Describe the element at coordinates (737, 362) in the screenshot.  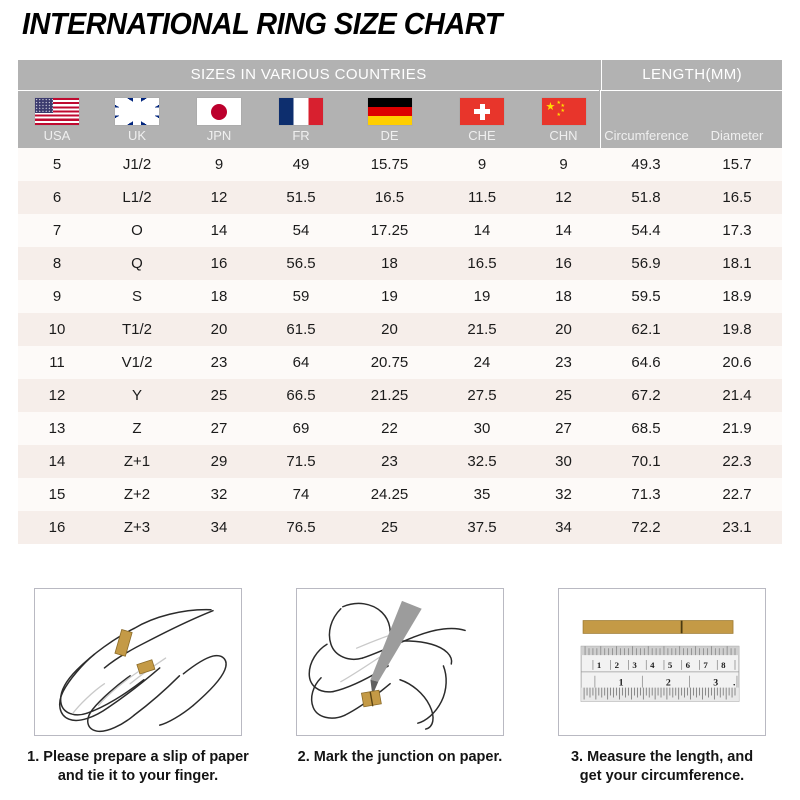
I see `cell-diameter: 20.6` at that location.